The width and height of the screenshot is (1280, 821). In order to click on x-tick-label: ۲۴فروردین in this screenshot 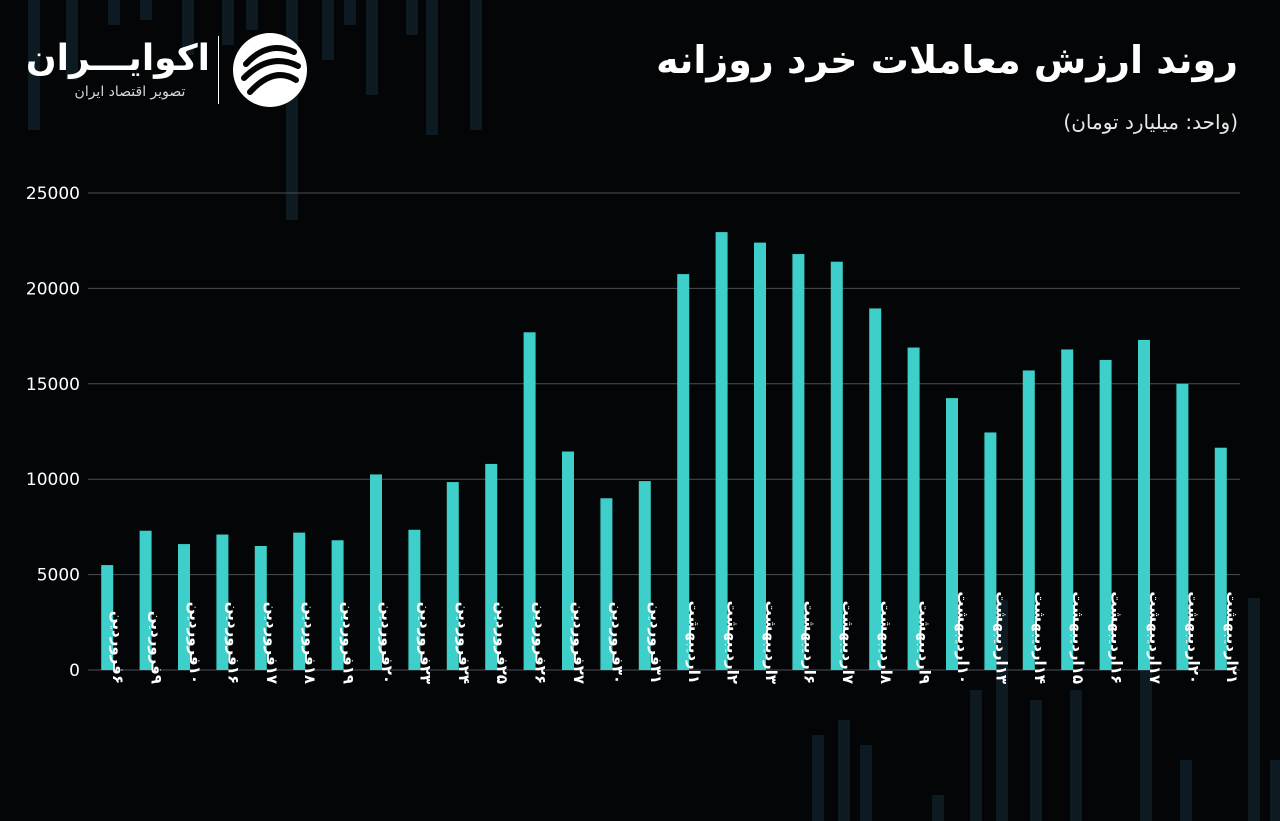, I will do `click(464, 643)`.